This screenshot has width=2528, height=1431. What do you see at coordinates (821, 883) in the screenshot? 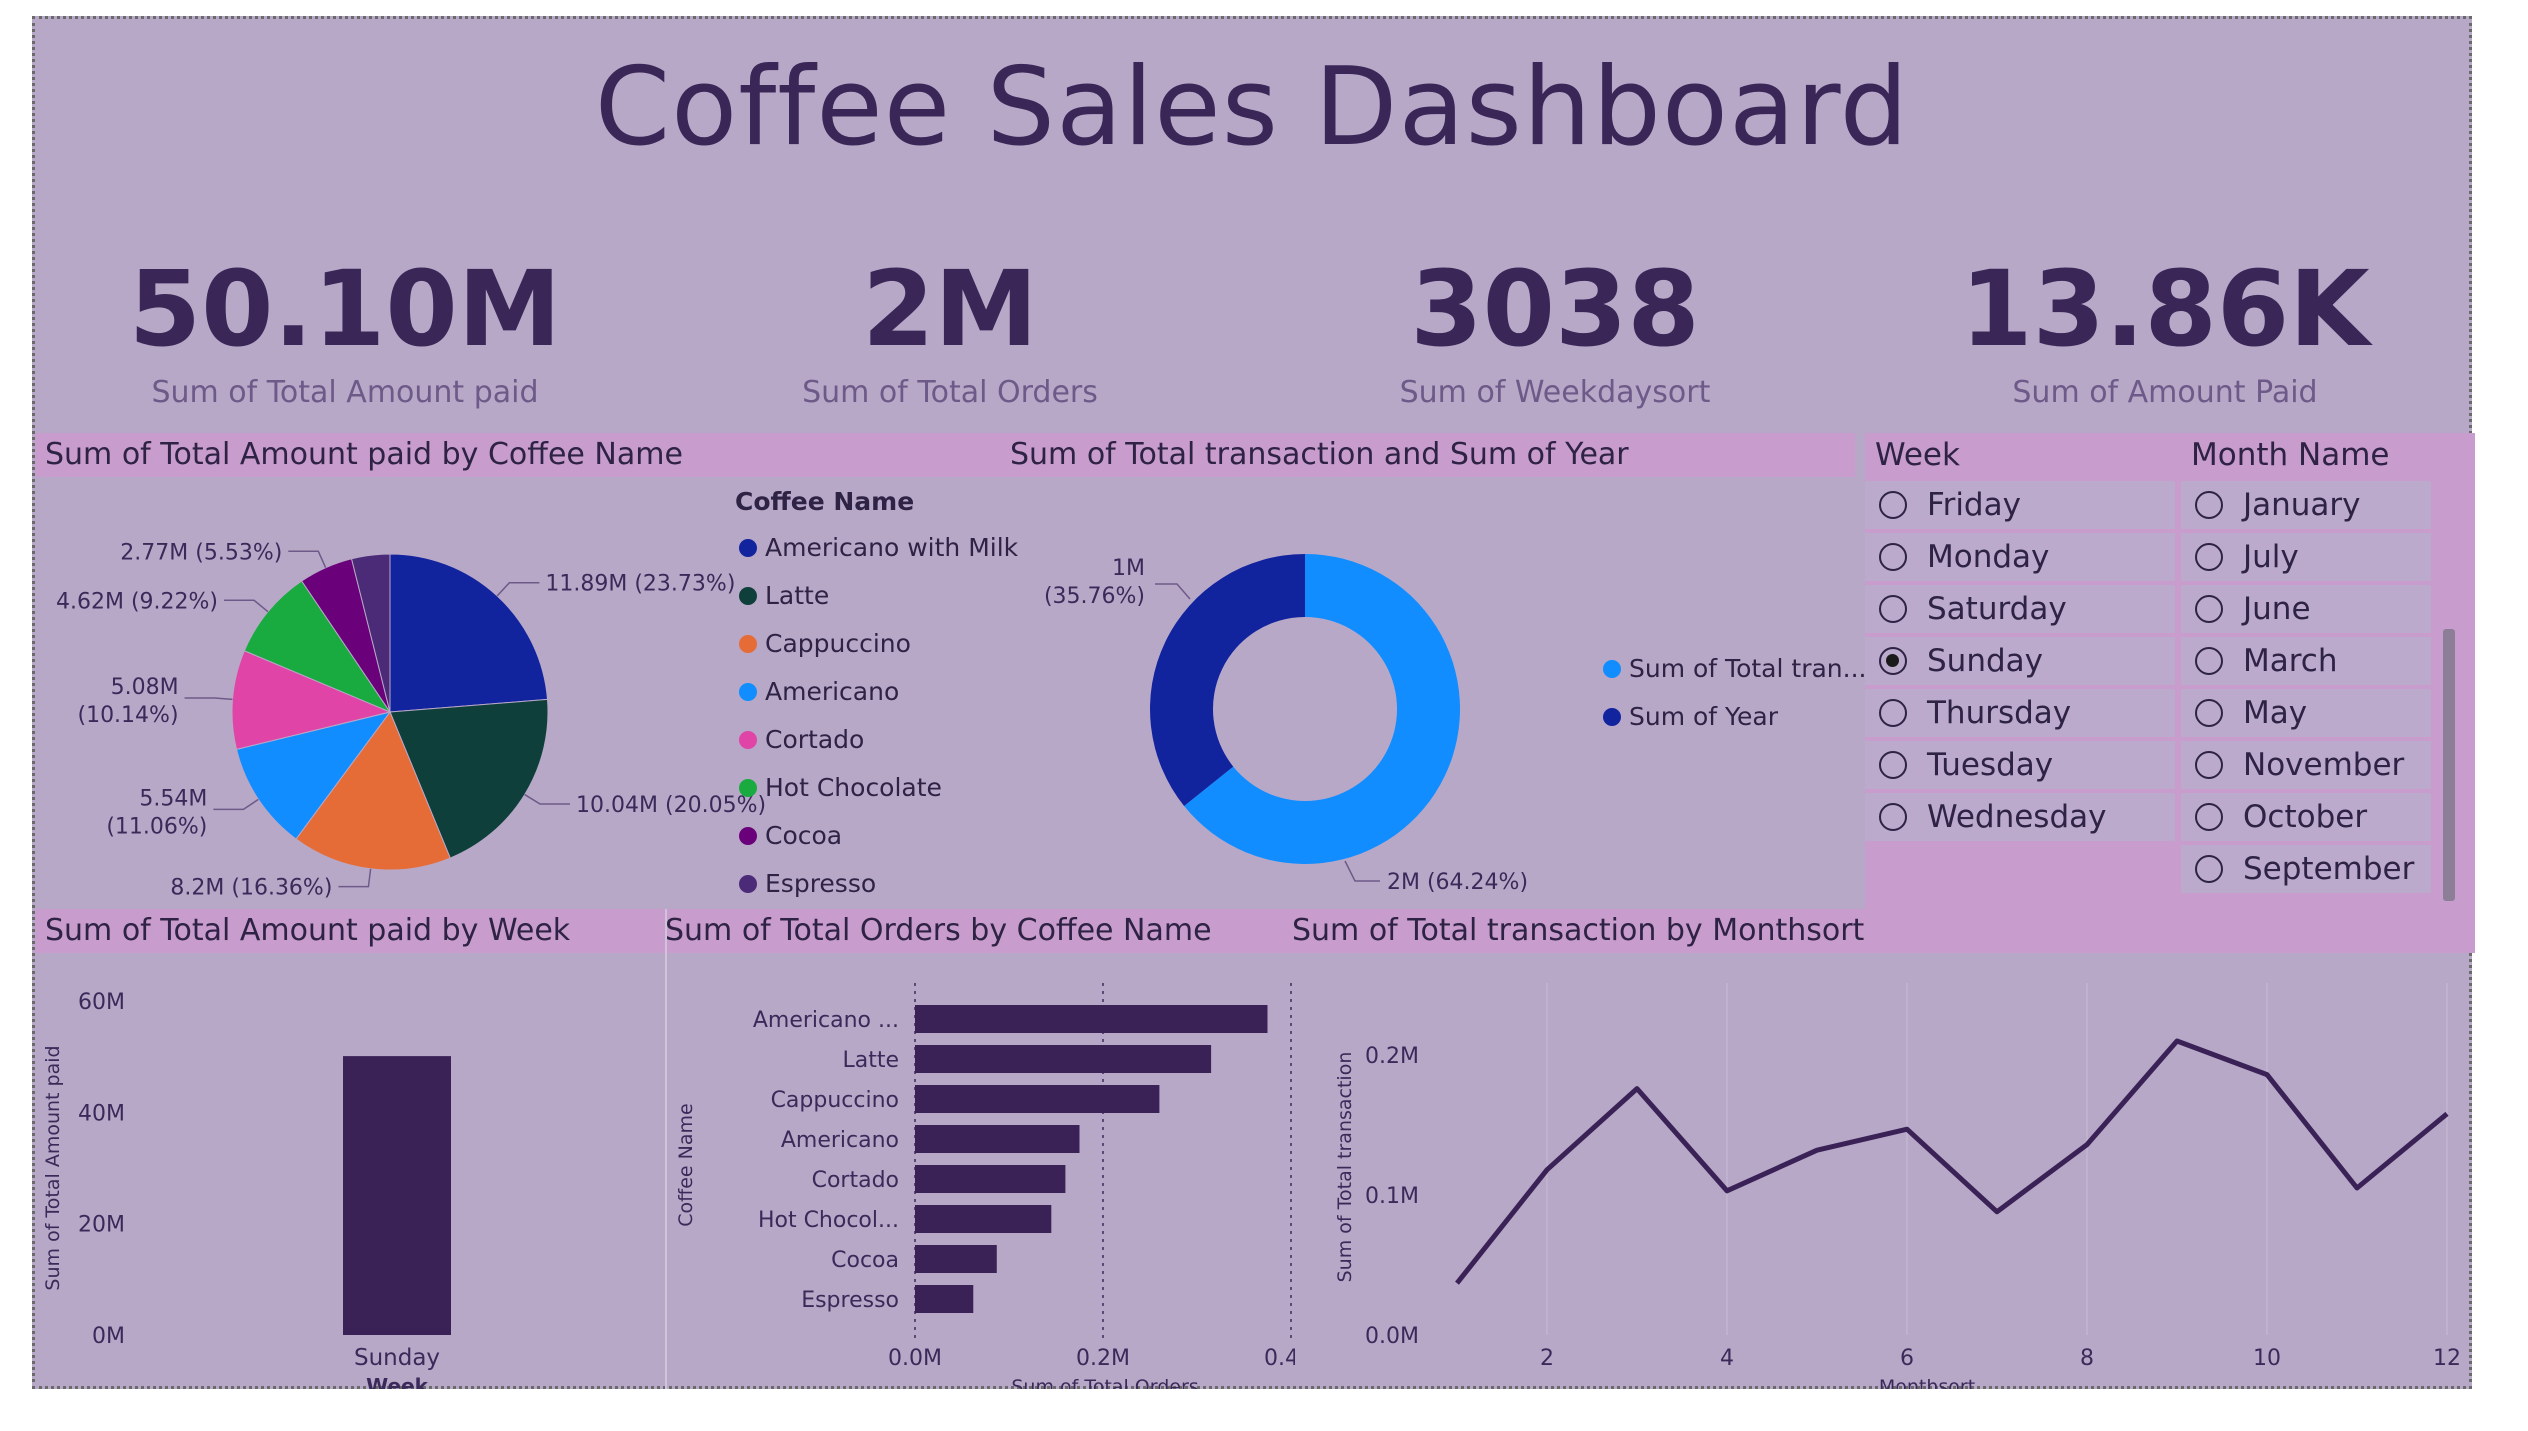
I see `legend-label: Espresso` at bounding box center [821, 883].